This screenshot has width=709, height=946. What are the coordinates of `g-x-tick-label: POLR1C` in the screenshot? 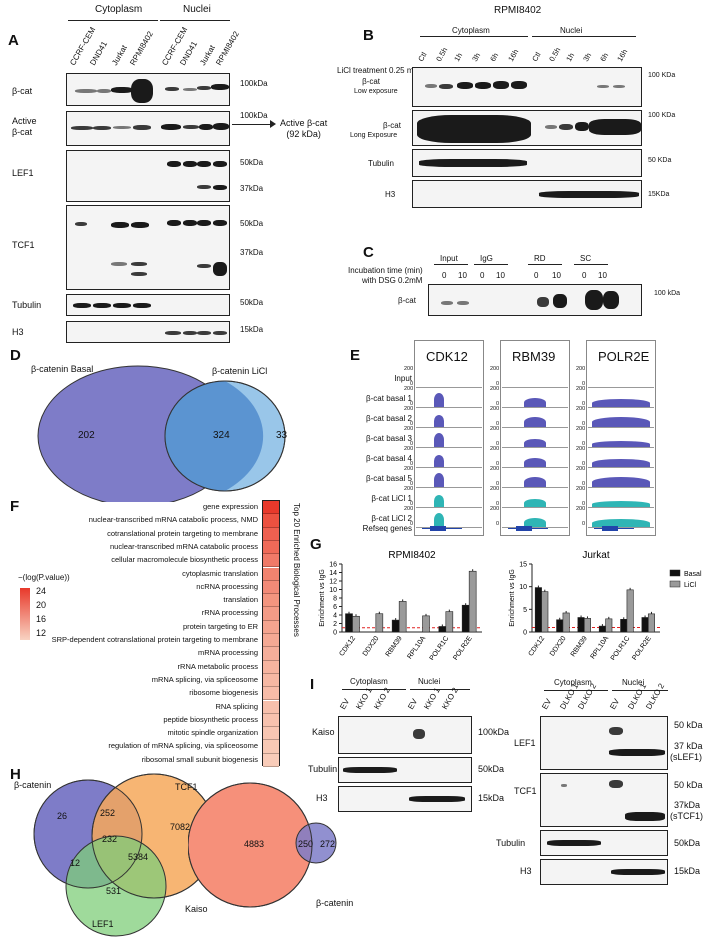 It's located at (621, 647).